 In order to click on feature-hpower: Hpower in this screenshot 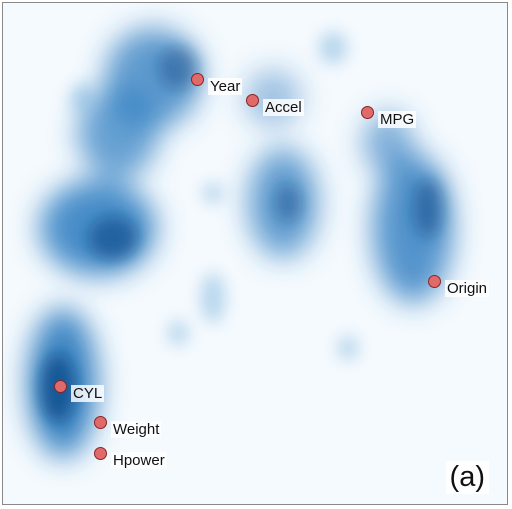, I will do `click(130, 453)`.